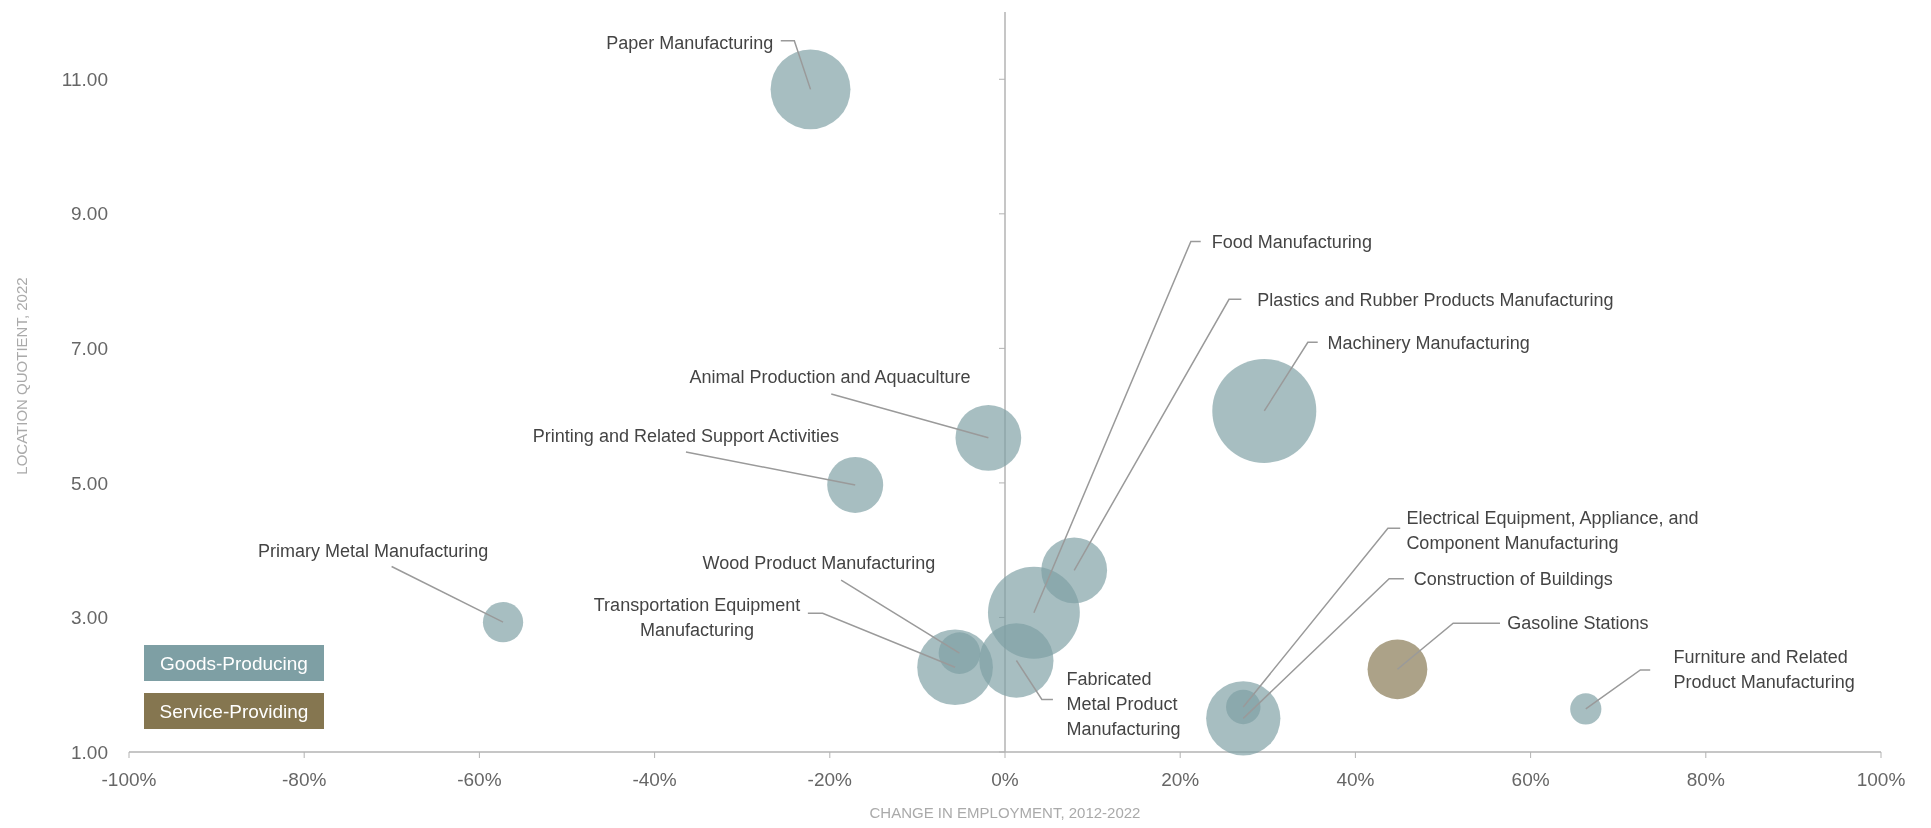  I want to click on y-axis-title: LOCATION QUOTIENT, 2022, so click(21, 376).